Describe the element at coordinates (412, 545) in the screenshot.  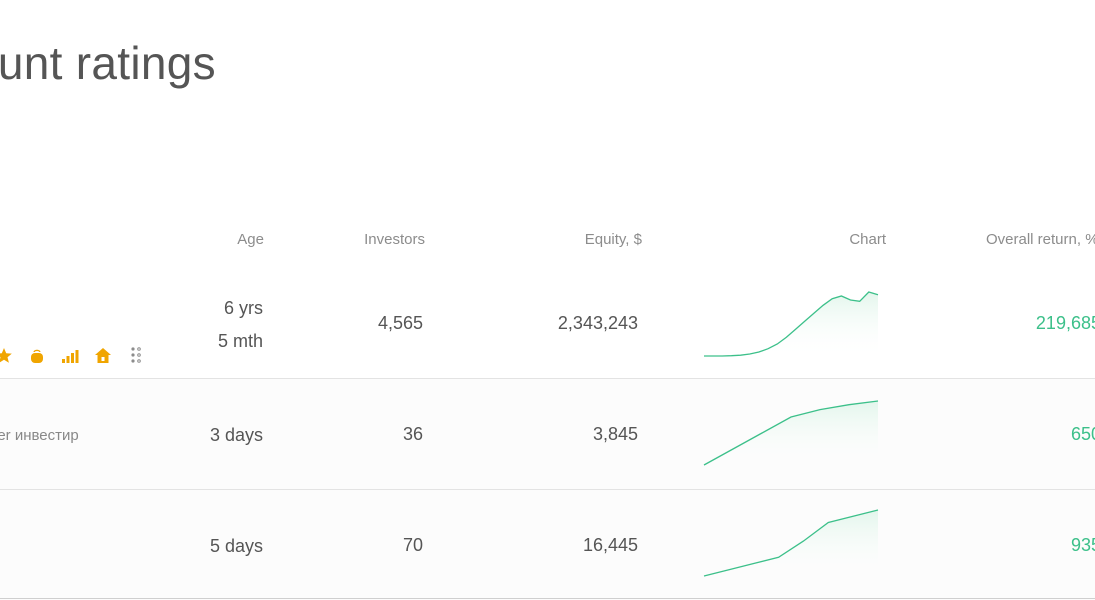
I see `investors-cell: 70` at that location.